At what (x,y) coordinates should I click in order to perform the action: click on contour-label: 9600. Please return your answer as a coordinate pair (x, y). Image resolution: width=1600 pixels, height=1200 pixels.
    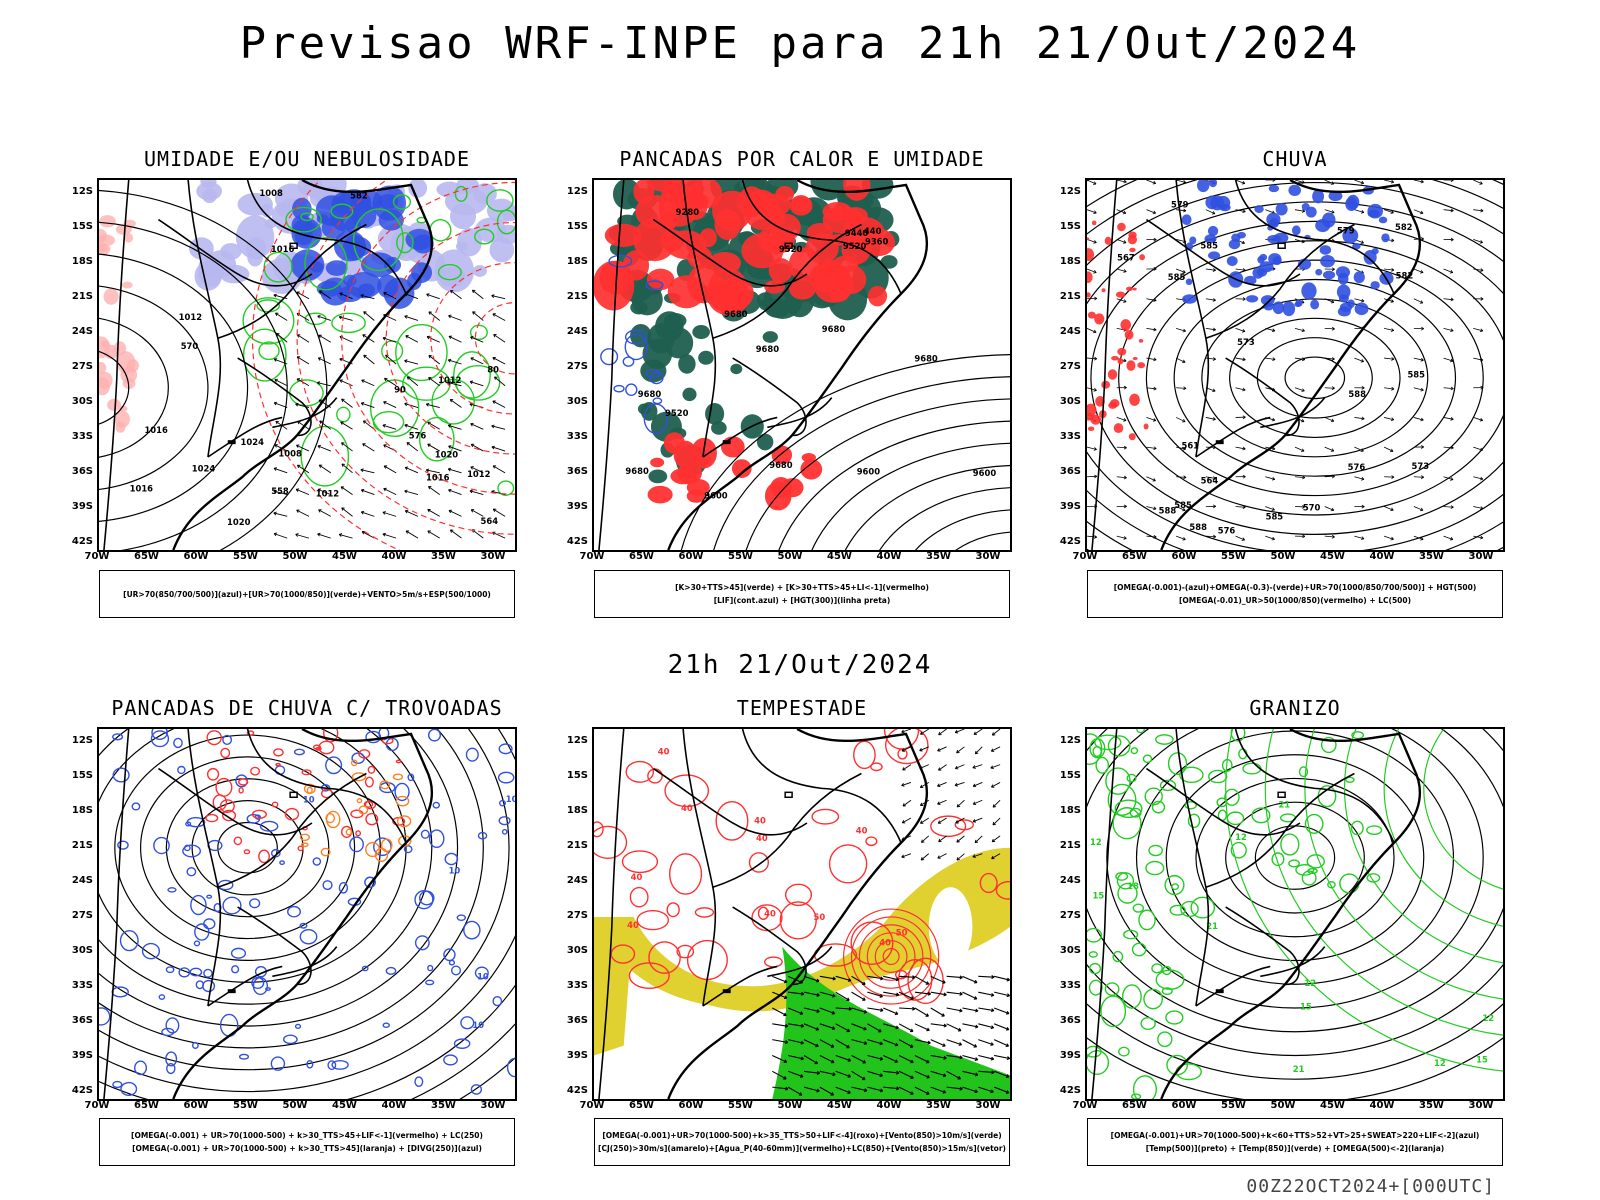
    Looking at the image, I should click on (716, 496).